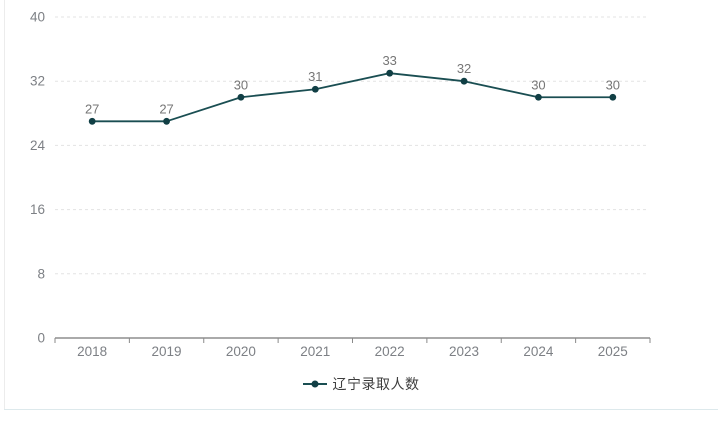 Image resolution: width=722 pixels, height=422 pixels. I want to click on y-axis-label: 40, so click(37, 17).